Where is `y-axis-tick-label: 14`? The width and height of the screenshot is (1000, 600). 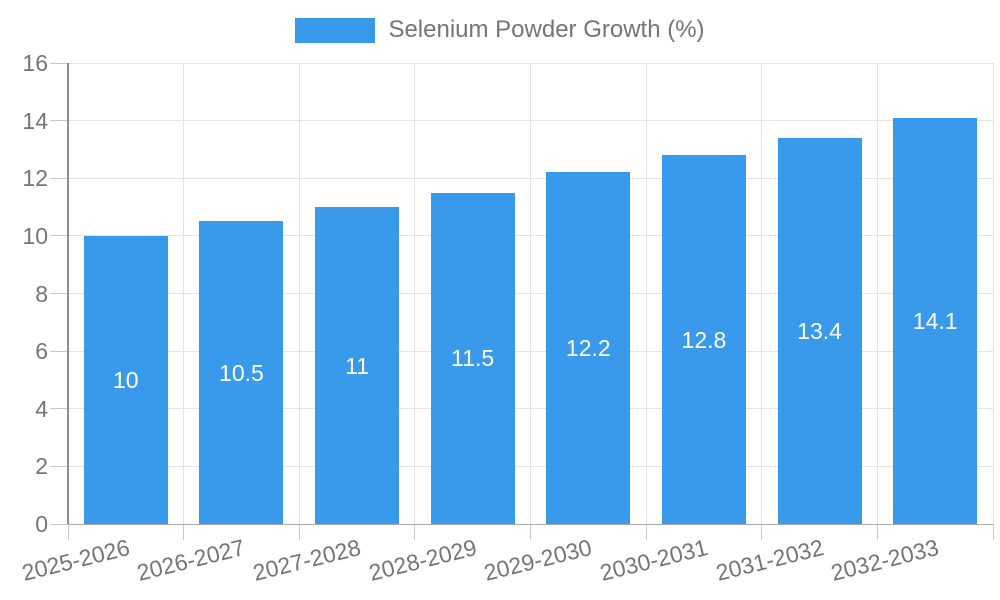
y-axis-tick-label: 14 is located at coordinates (35, 120).